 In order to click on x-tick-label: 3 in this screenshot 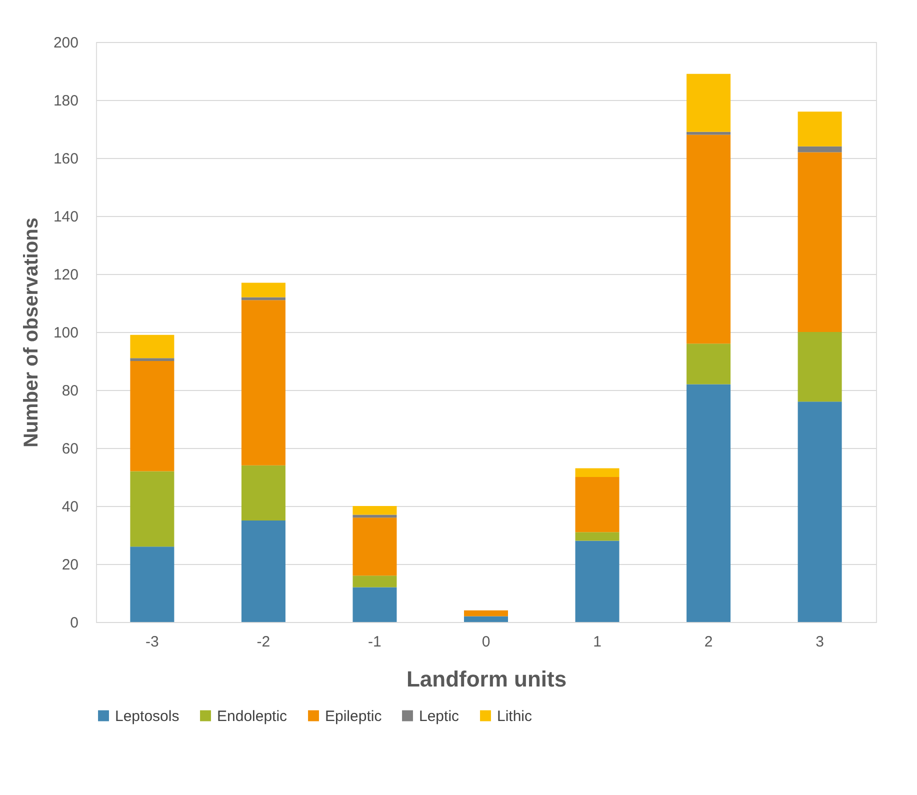, I will do `click(820, 642)`.